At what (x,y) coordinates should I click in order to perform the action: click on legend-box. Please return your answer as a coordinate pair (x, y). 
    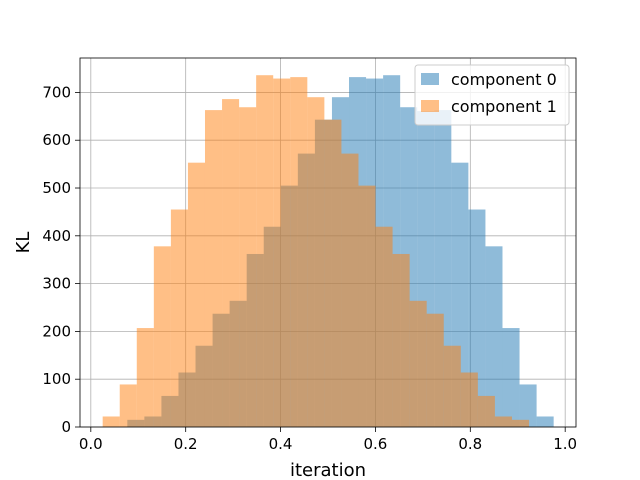
    Looking at the image, I should click on (492, 95).